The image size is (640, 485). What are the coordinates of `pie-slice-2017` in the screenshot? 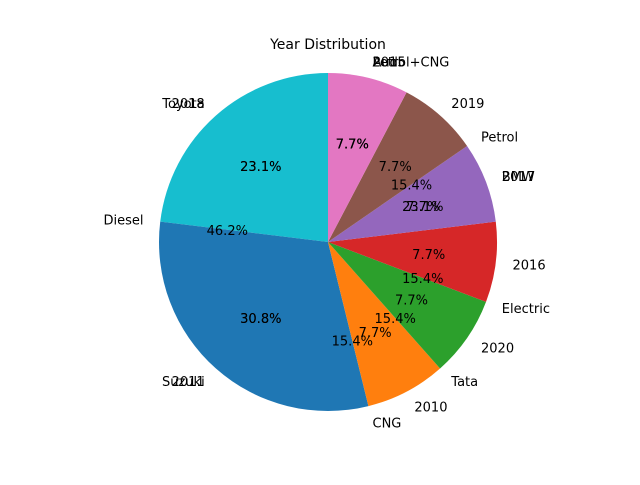 It's located at (412, 194).